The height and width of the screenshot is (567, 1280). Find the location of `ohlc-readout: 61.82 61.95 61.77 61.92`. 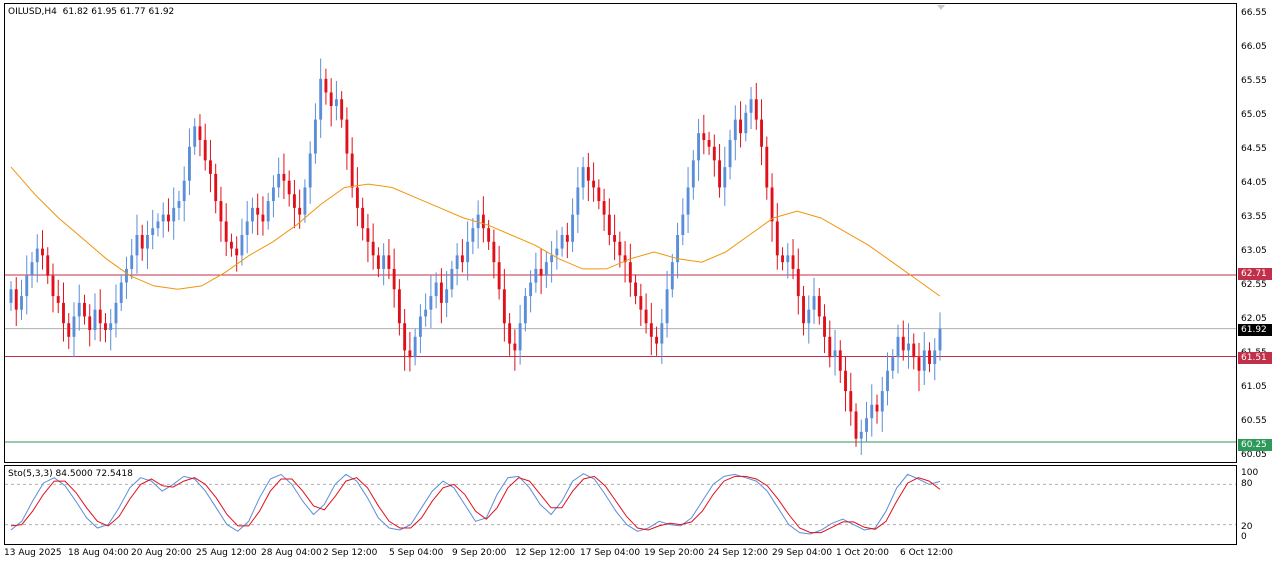

ohlc-readout: 61.82 61.95 61.77 61.92 is located at coordinates (118, 12).